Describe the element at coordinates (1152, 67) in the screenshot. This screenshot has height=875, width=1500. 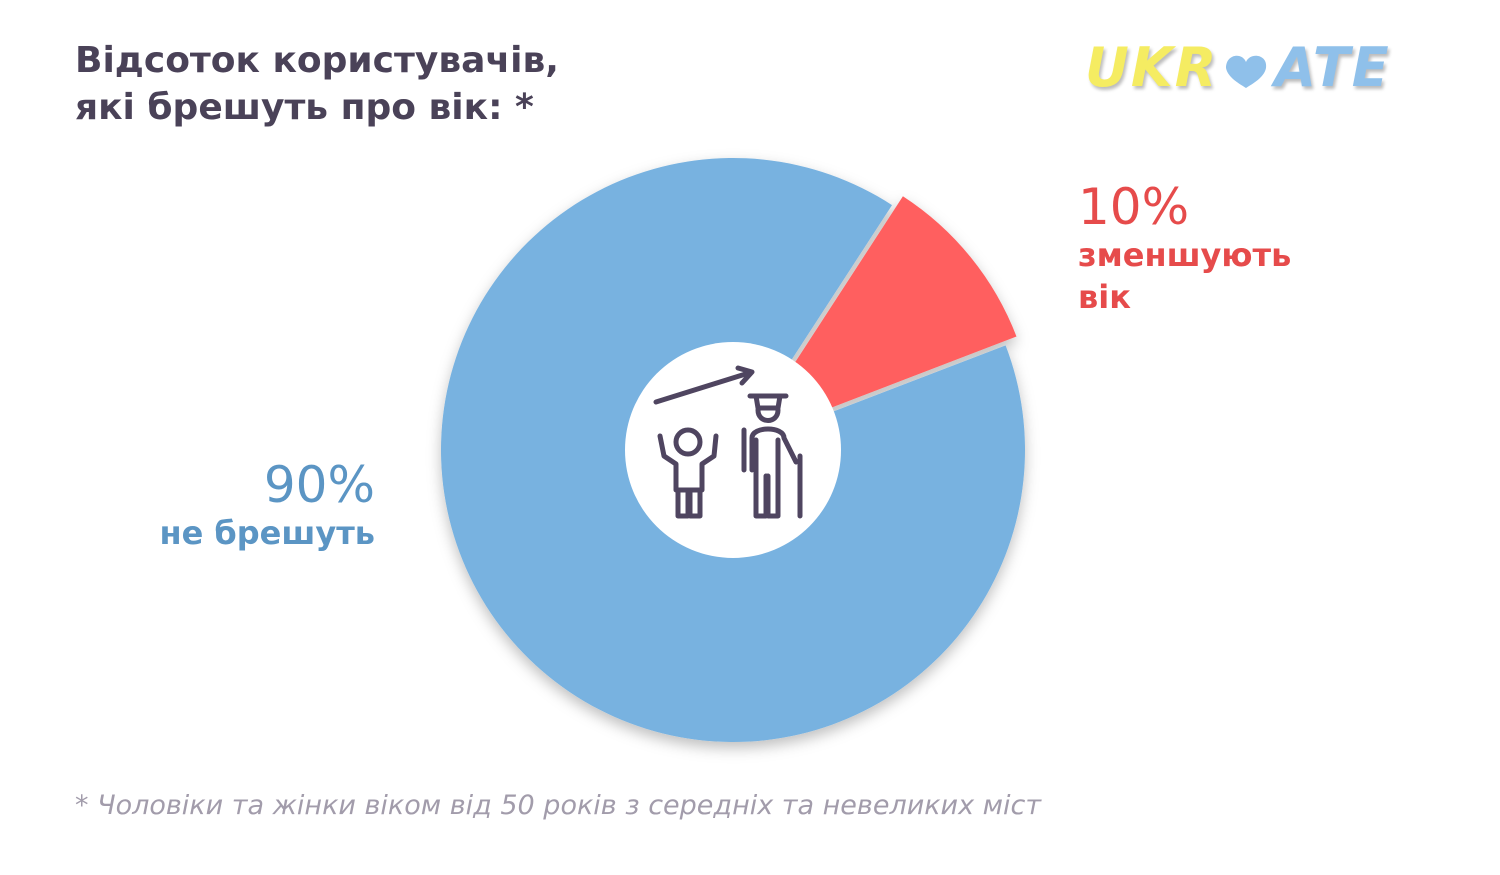
I see `logo-left: UKR` at that location.